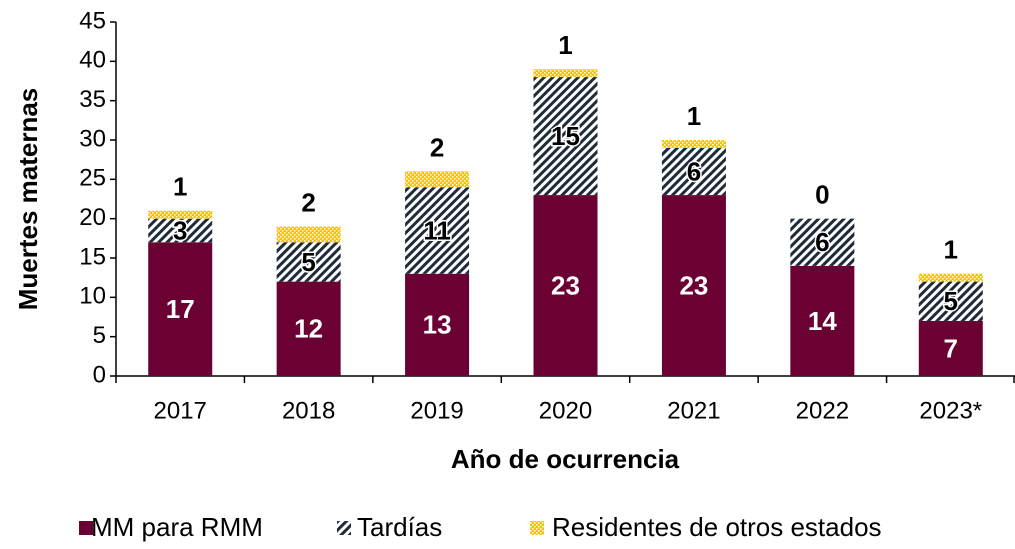 The height and width of the screenshot is (549, 1015). I want to click on data-label: 15, so click(565, 136).